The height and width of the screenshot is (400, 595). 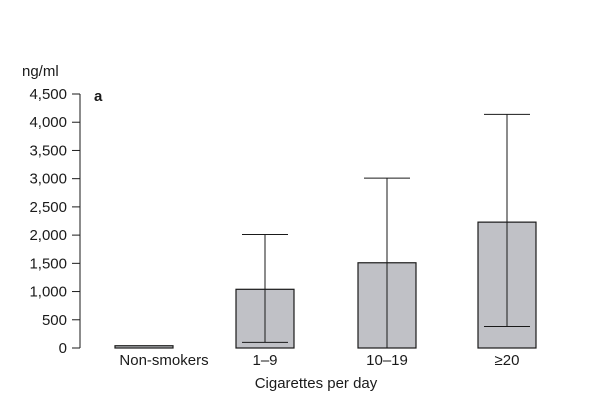 I want to click on x-tick-label: 10–19, so click(x=387, y=360).